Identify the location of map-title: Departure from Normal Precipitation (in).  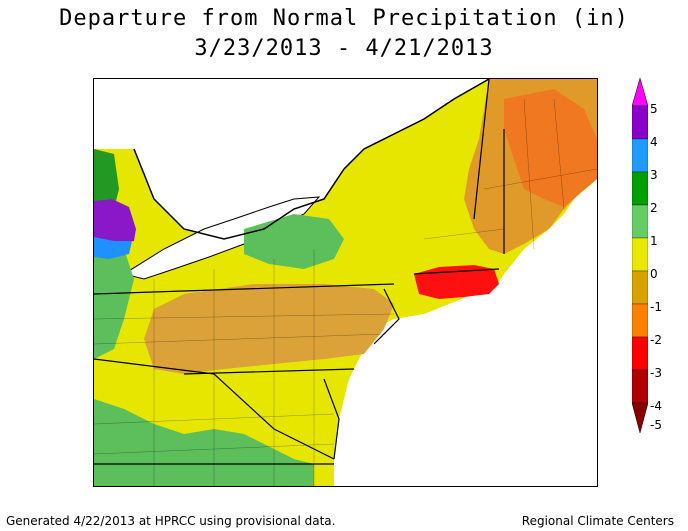
(344, 18).